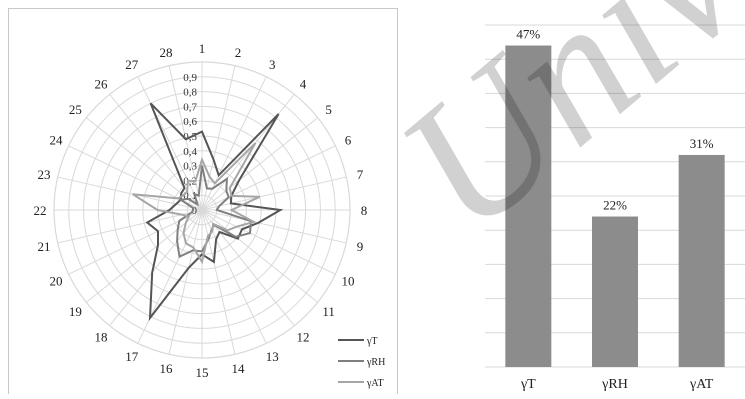 This screenshot has width=745, height=399. What do you see at coordinates (132, 356) in the screenshot?
I see `radar-category-label: 17` at bounding box center [132, 356].